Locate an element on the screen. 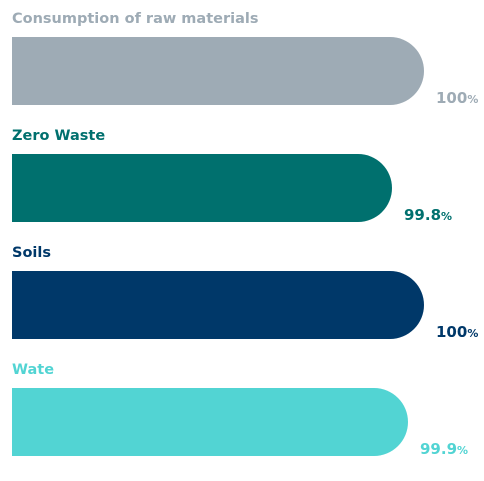 This screenshot has height=481, width=484. value-label-zero-waste: 99.8% is located at coordinates (428, 215).